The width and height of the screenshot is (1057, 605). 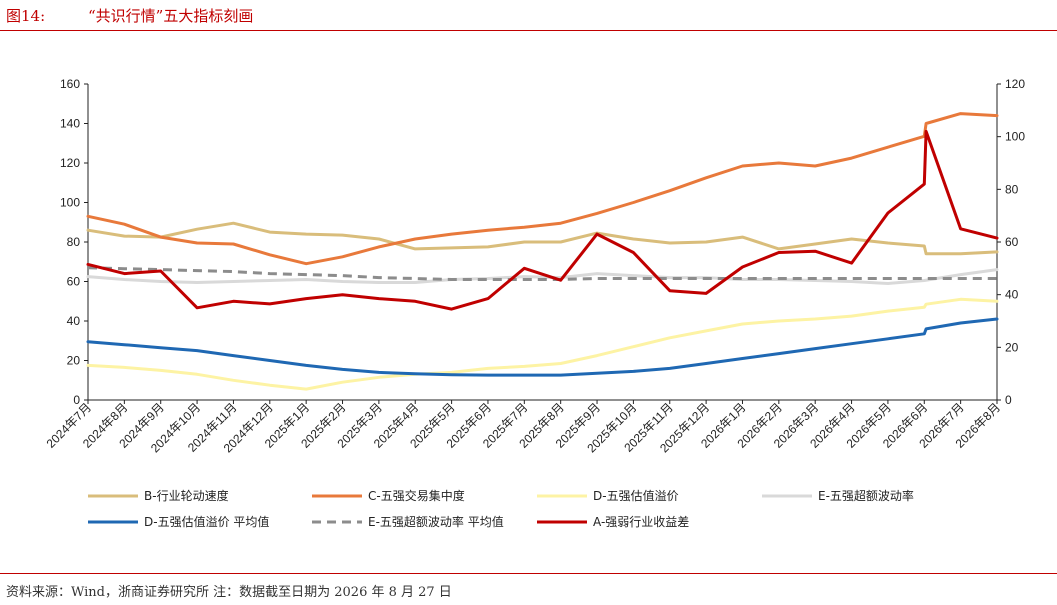 What do you see at coordinates (528, 15) in the screenshot?
I see `figure-header: 图14: “共识行情”五大指标刻画` at bounding box center [528, 15].